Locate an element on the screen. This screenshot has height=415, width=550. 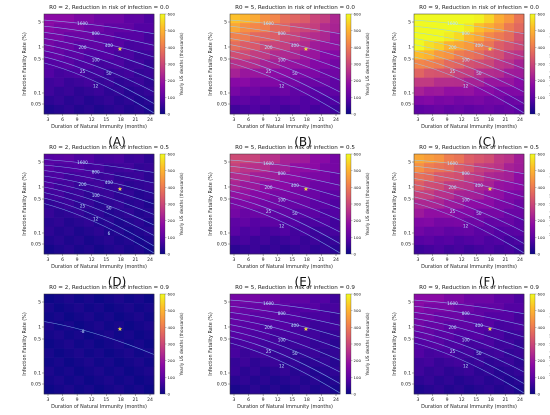
x-tick-label: 6 is located at coordinates (248, 120).